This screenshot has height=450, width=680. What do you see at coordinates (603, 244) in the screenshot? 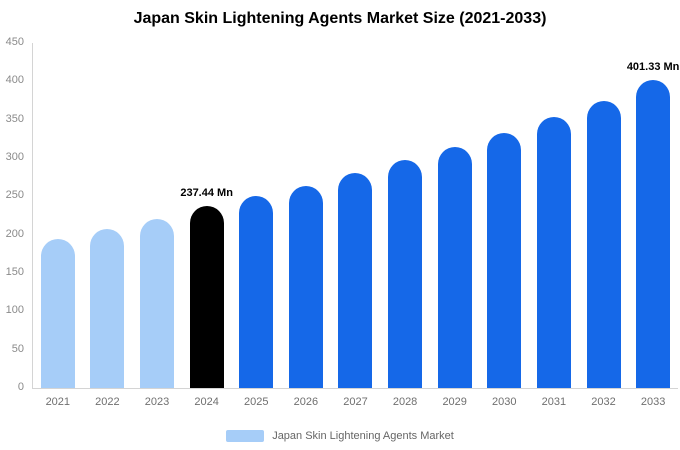
I see `bar-2032` at bounding box center [603, 244].